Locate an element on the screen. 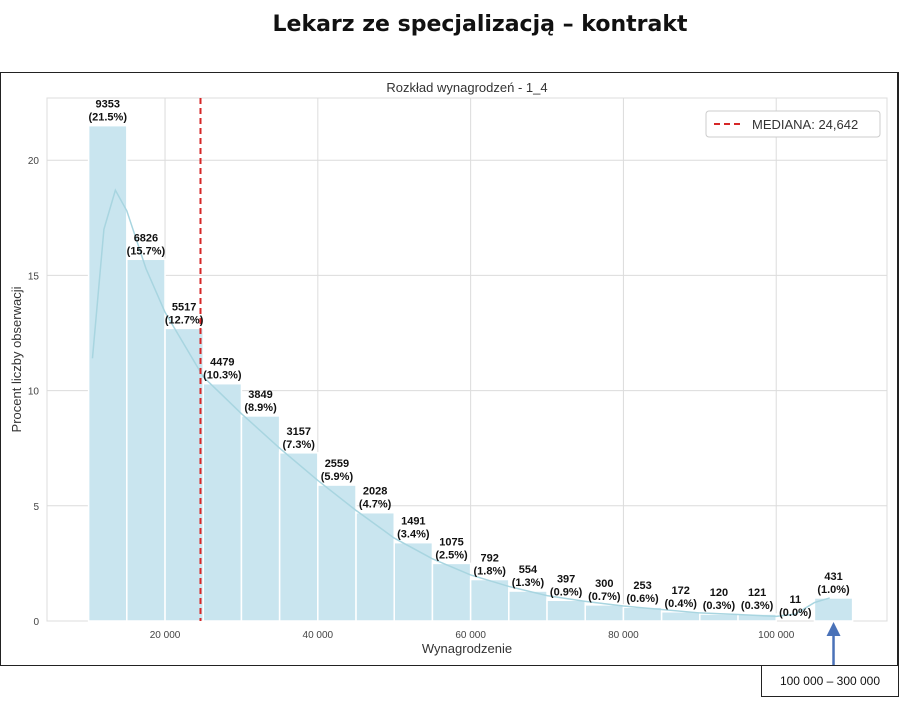 The image size is (900, 704). page-heading: Lekarz ze specjalizacją – kontrakt is located at coordinates (480, 24).